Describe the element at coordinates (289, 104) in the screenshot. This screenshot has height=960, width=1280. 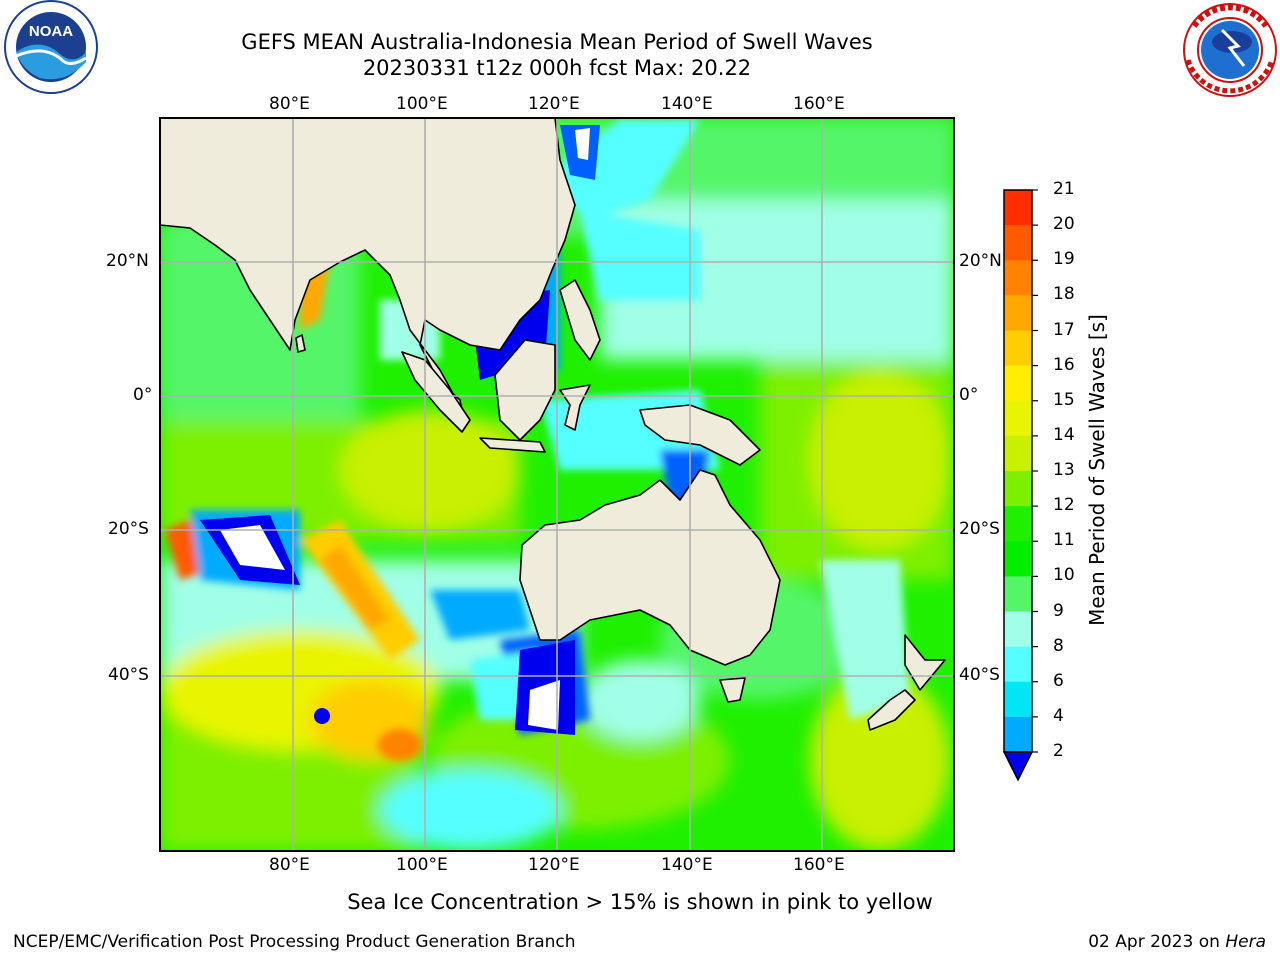
I see `lon-tick-top: 80°E` at that location.